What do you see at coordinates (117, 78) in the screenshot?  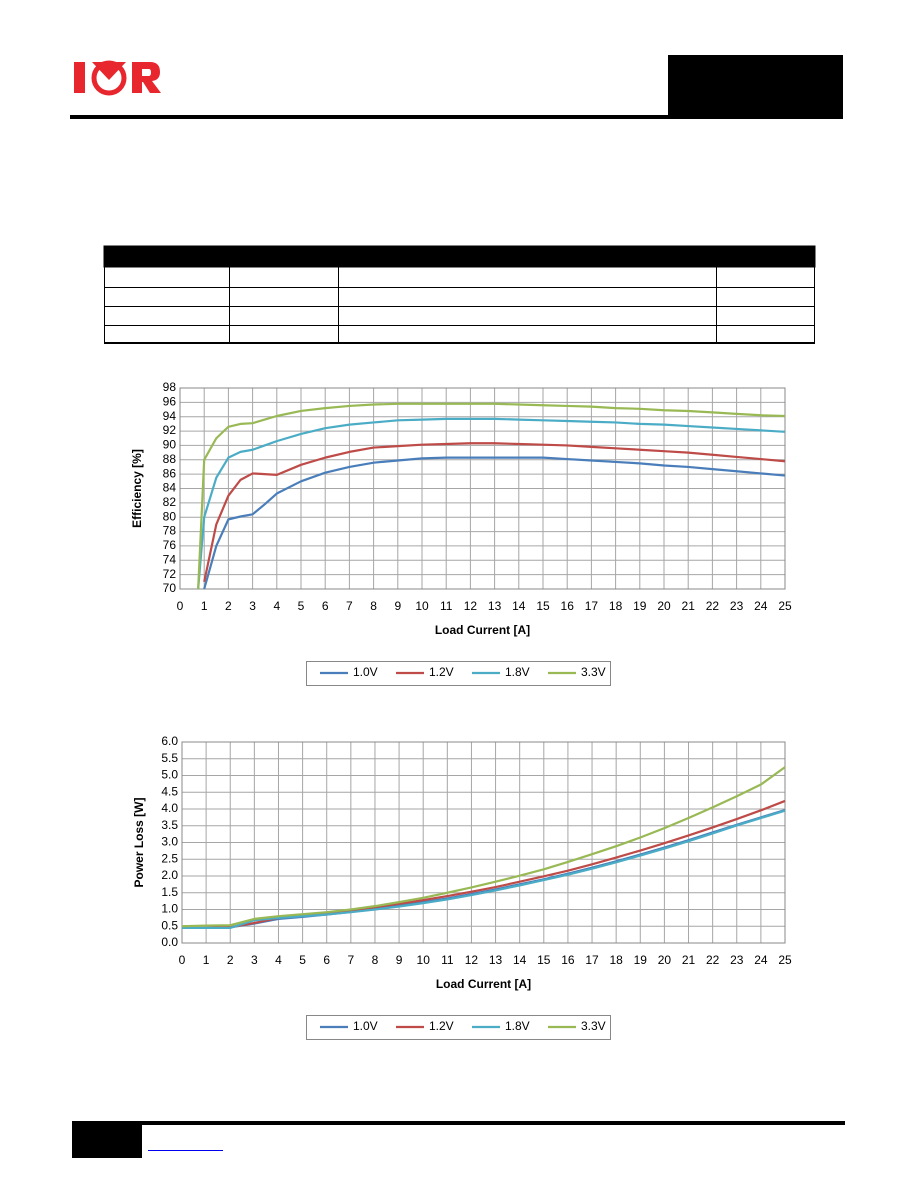 I see `logo` at bounding box center [117, 78].